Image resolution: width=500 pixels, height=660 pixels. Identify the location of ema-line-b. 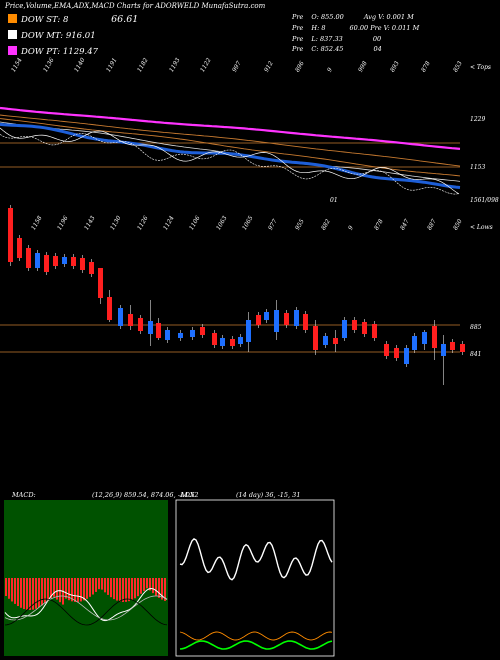
(230, 147).